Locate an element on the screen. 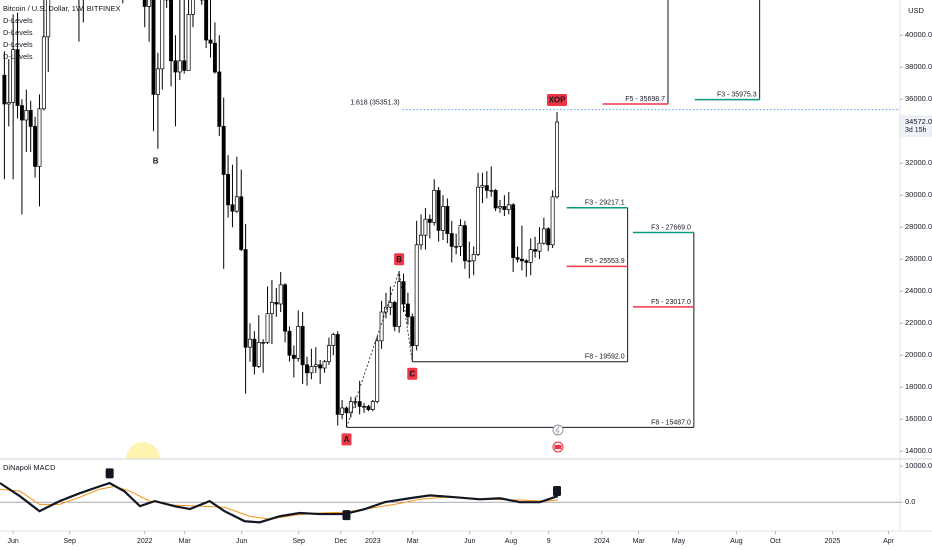 The image size is (932, 550). y-tick-label: 38000.0 is located at coordinates (918, 66).